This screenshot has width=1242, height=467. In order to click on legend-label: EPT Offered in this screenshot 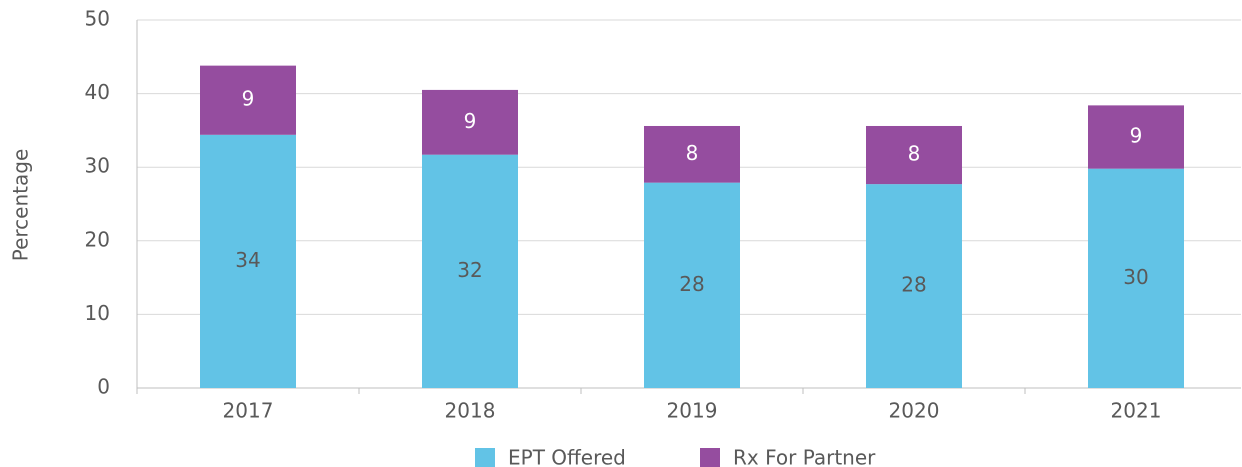, I will do `click(567, 456)`.